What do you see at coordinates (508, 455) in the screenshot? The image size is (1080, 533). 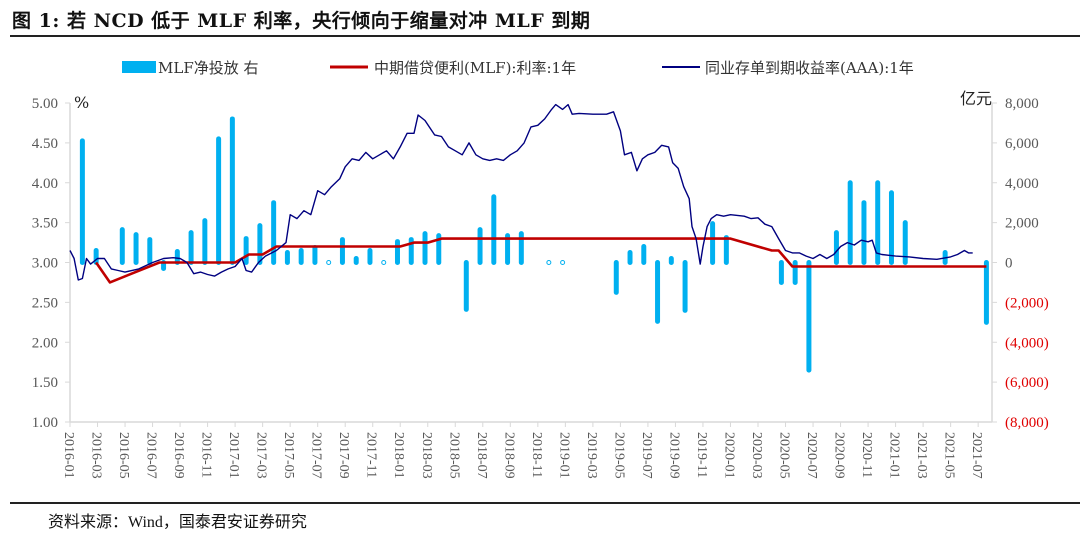 I see `x-tick-label: 2018-09` at bounding box center [508, 455].